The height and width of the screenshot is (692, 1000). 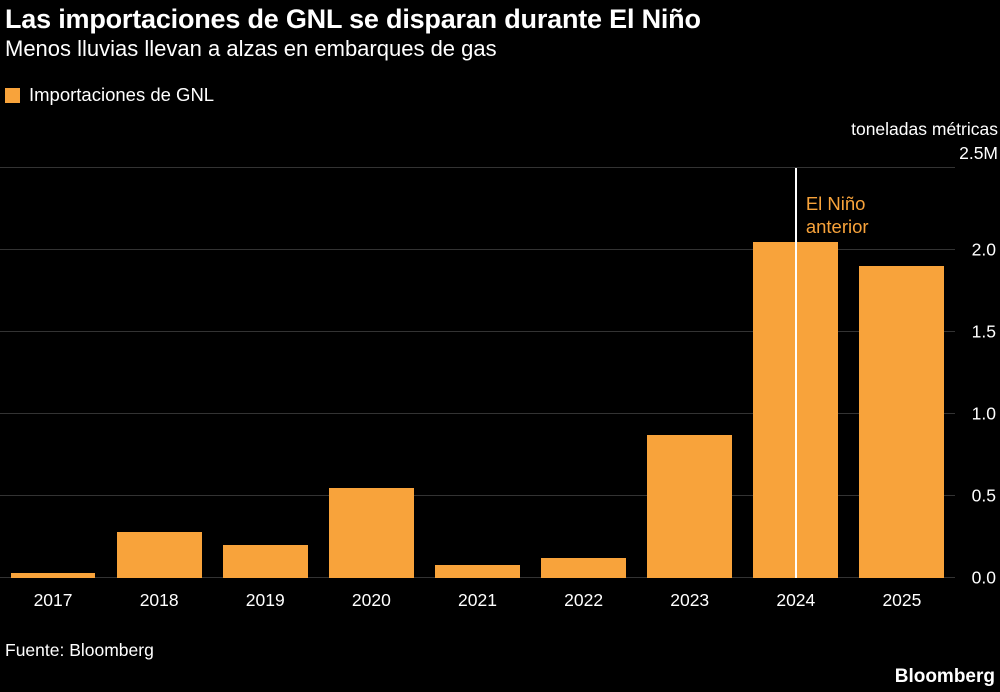 I want to click on x-tick-label: 2020, so click(x=371, y=600).